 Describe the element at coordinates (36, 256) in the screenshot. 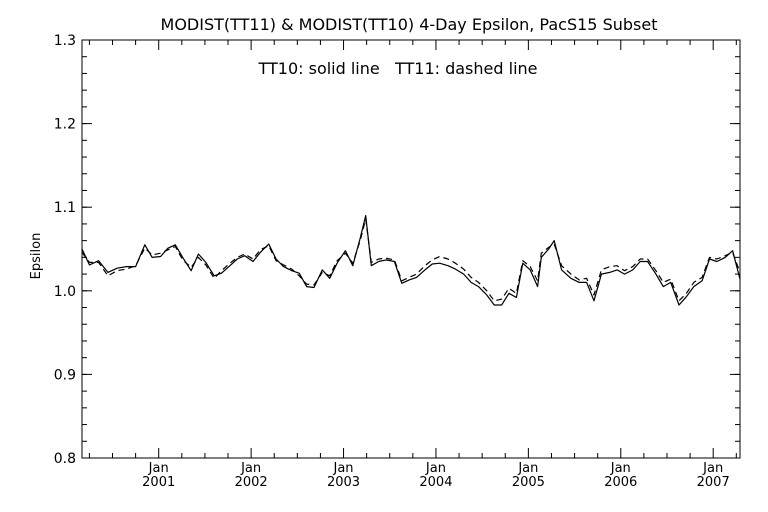

I see `y-axis-label: Epsilon` at that location.